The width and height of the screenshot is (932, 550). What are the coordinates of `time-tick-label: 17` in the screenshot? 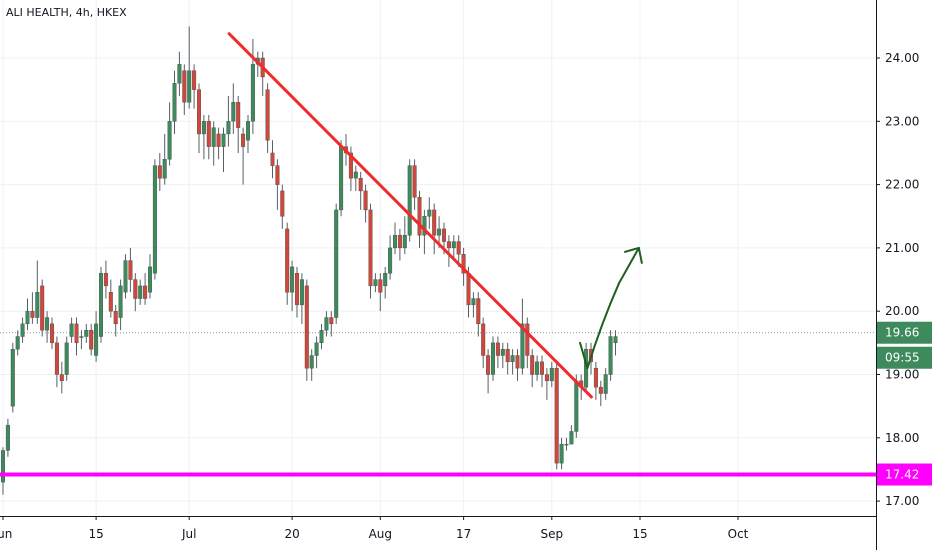 It's located at (463, 534).